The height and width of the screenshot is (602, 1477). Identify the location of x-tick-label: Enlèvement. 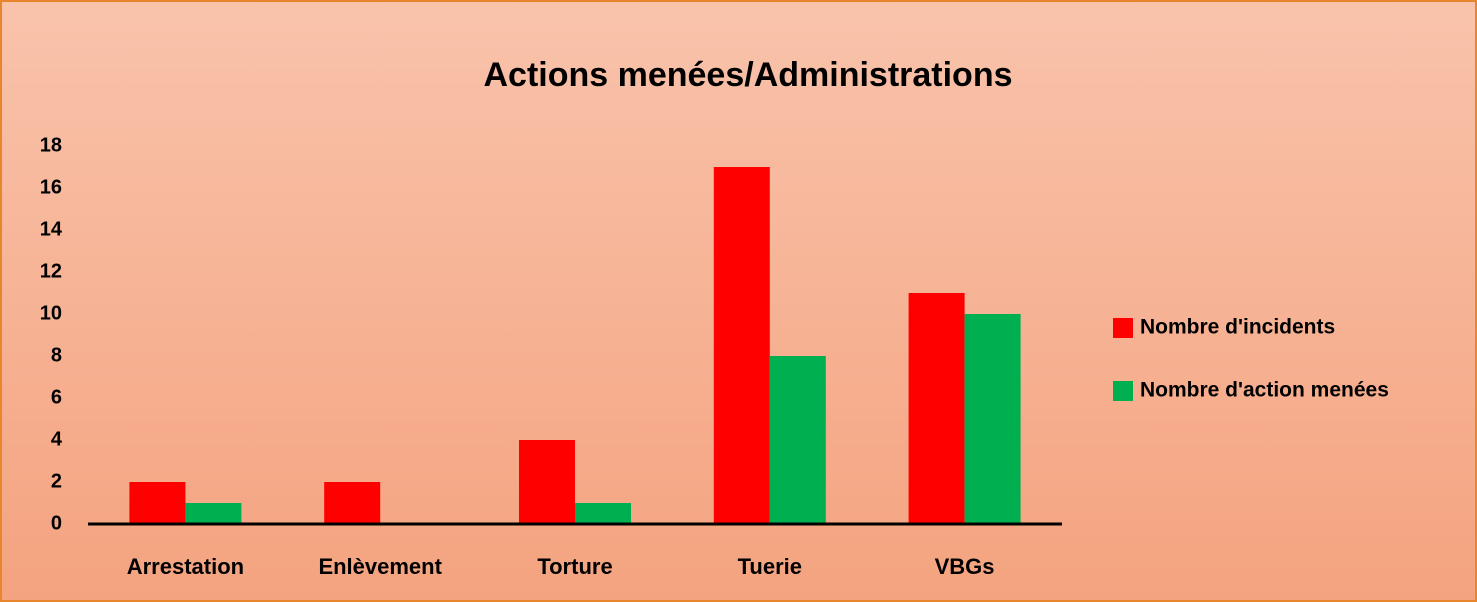
(380, 566).